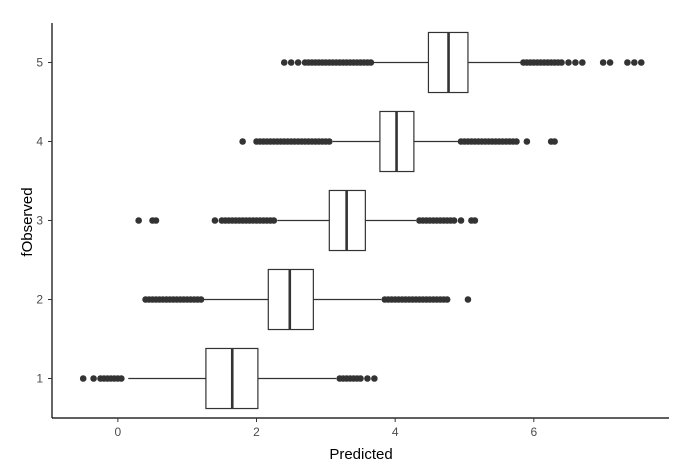 The height and width of the screenshot is (469, 700). I want to click on y-tick-label-1: 1, so click(39, 379).